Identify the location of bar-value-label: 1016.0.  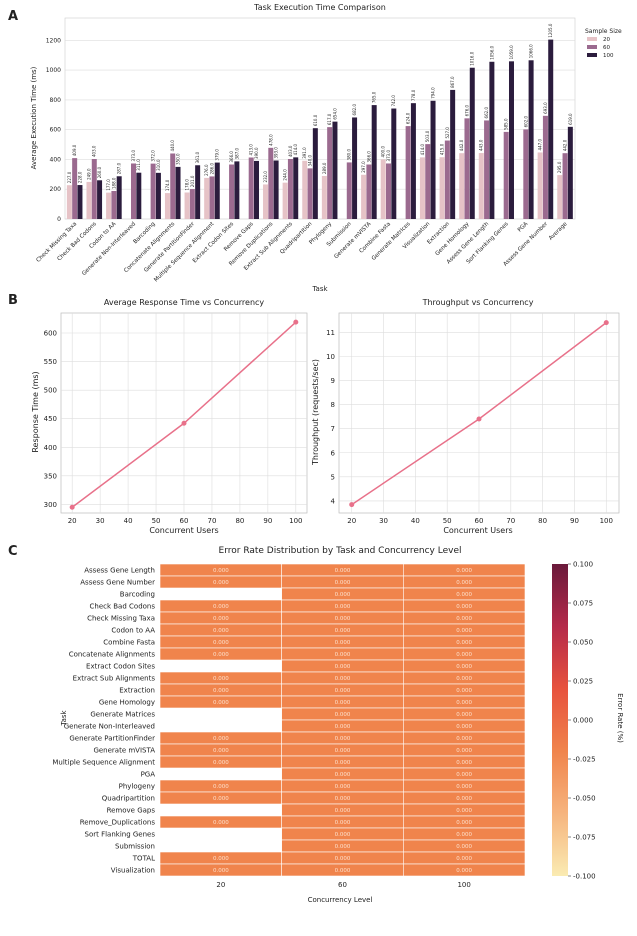
(472, 58).